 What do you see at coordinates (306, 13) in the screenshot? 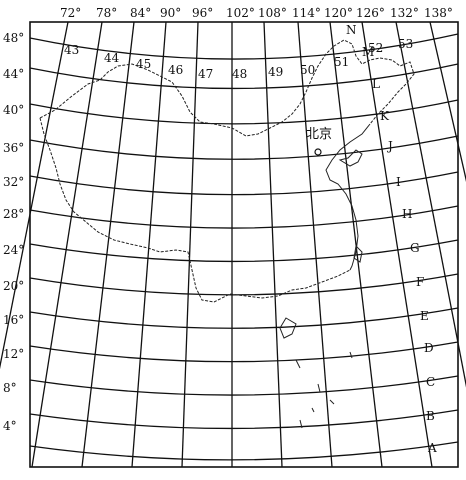
I see `longitude-label: 114°` at bounding box center [306, 13].